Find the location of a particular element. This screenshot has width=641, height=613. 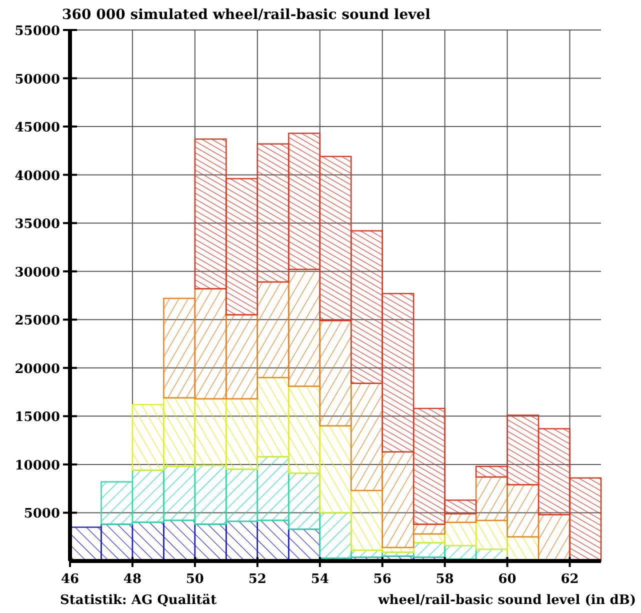

x-tick-label: 52 is located at coordinates (257, 579).